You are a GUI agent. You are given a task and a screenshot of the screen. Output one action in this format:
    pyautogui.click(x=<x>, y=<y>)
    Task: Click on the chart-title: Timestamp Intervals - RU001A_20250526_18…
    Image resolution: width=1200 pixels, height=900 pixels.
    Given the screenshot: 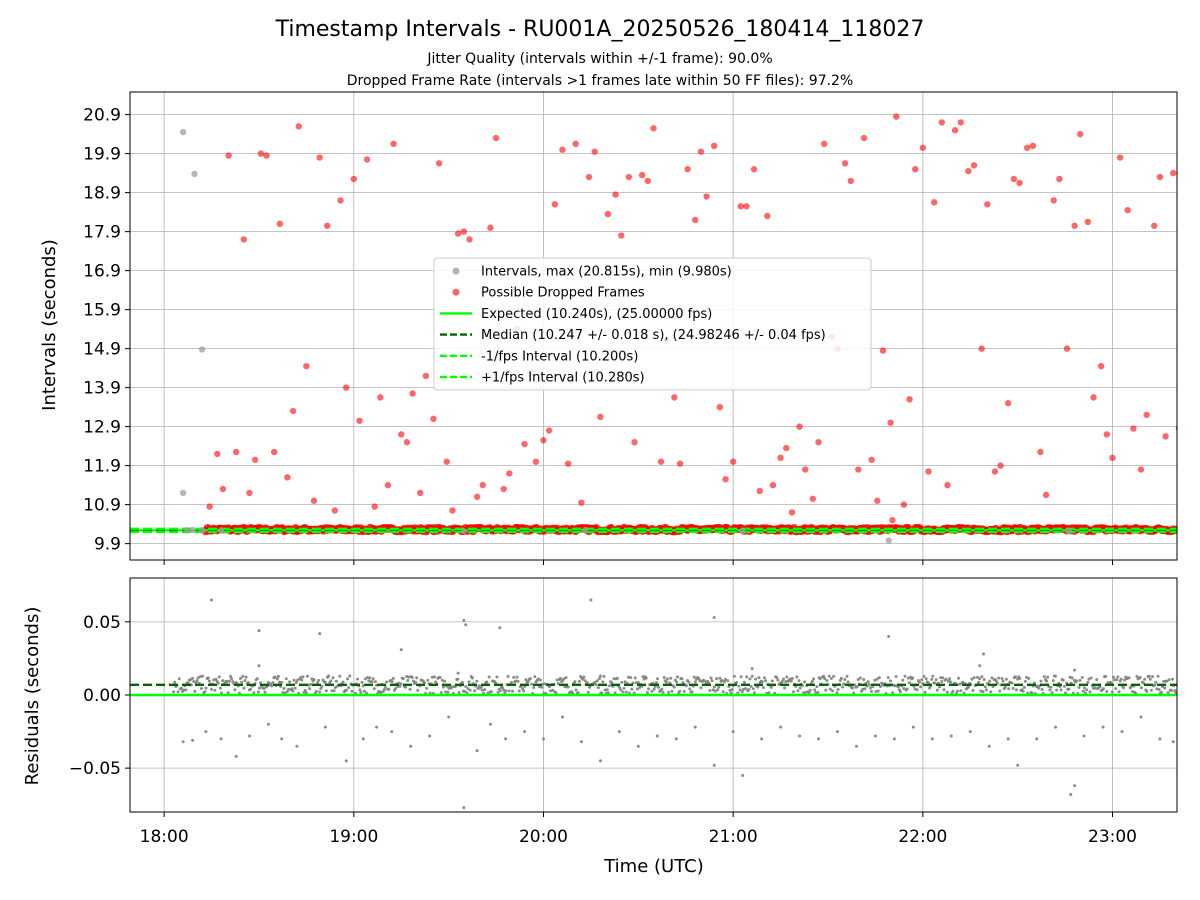 What is the action you would take?
    pyautogui.click(x=600, y=29)
    